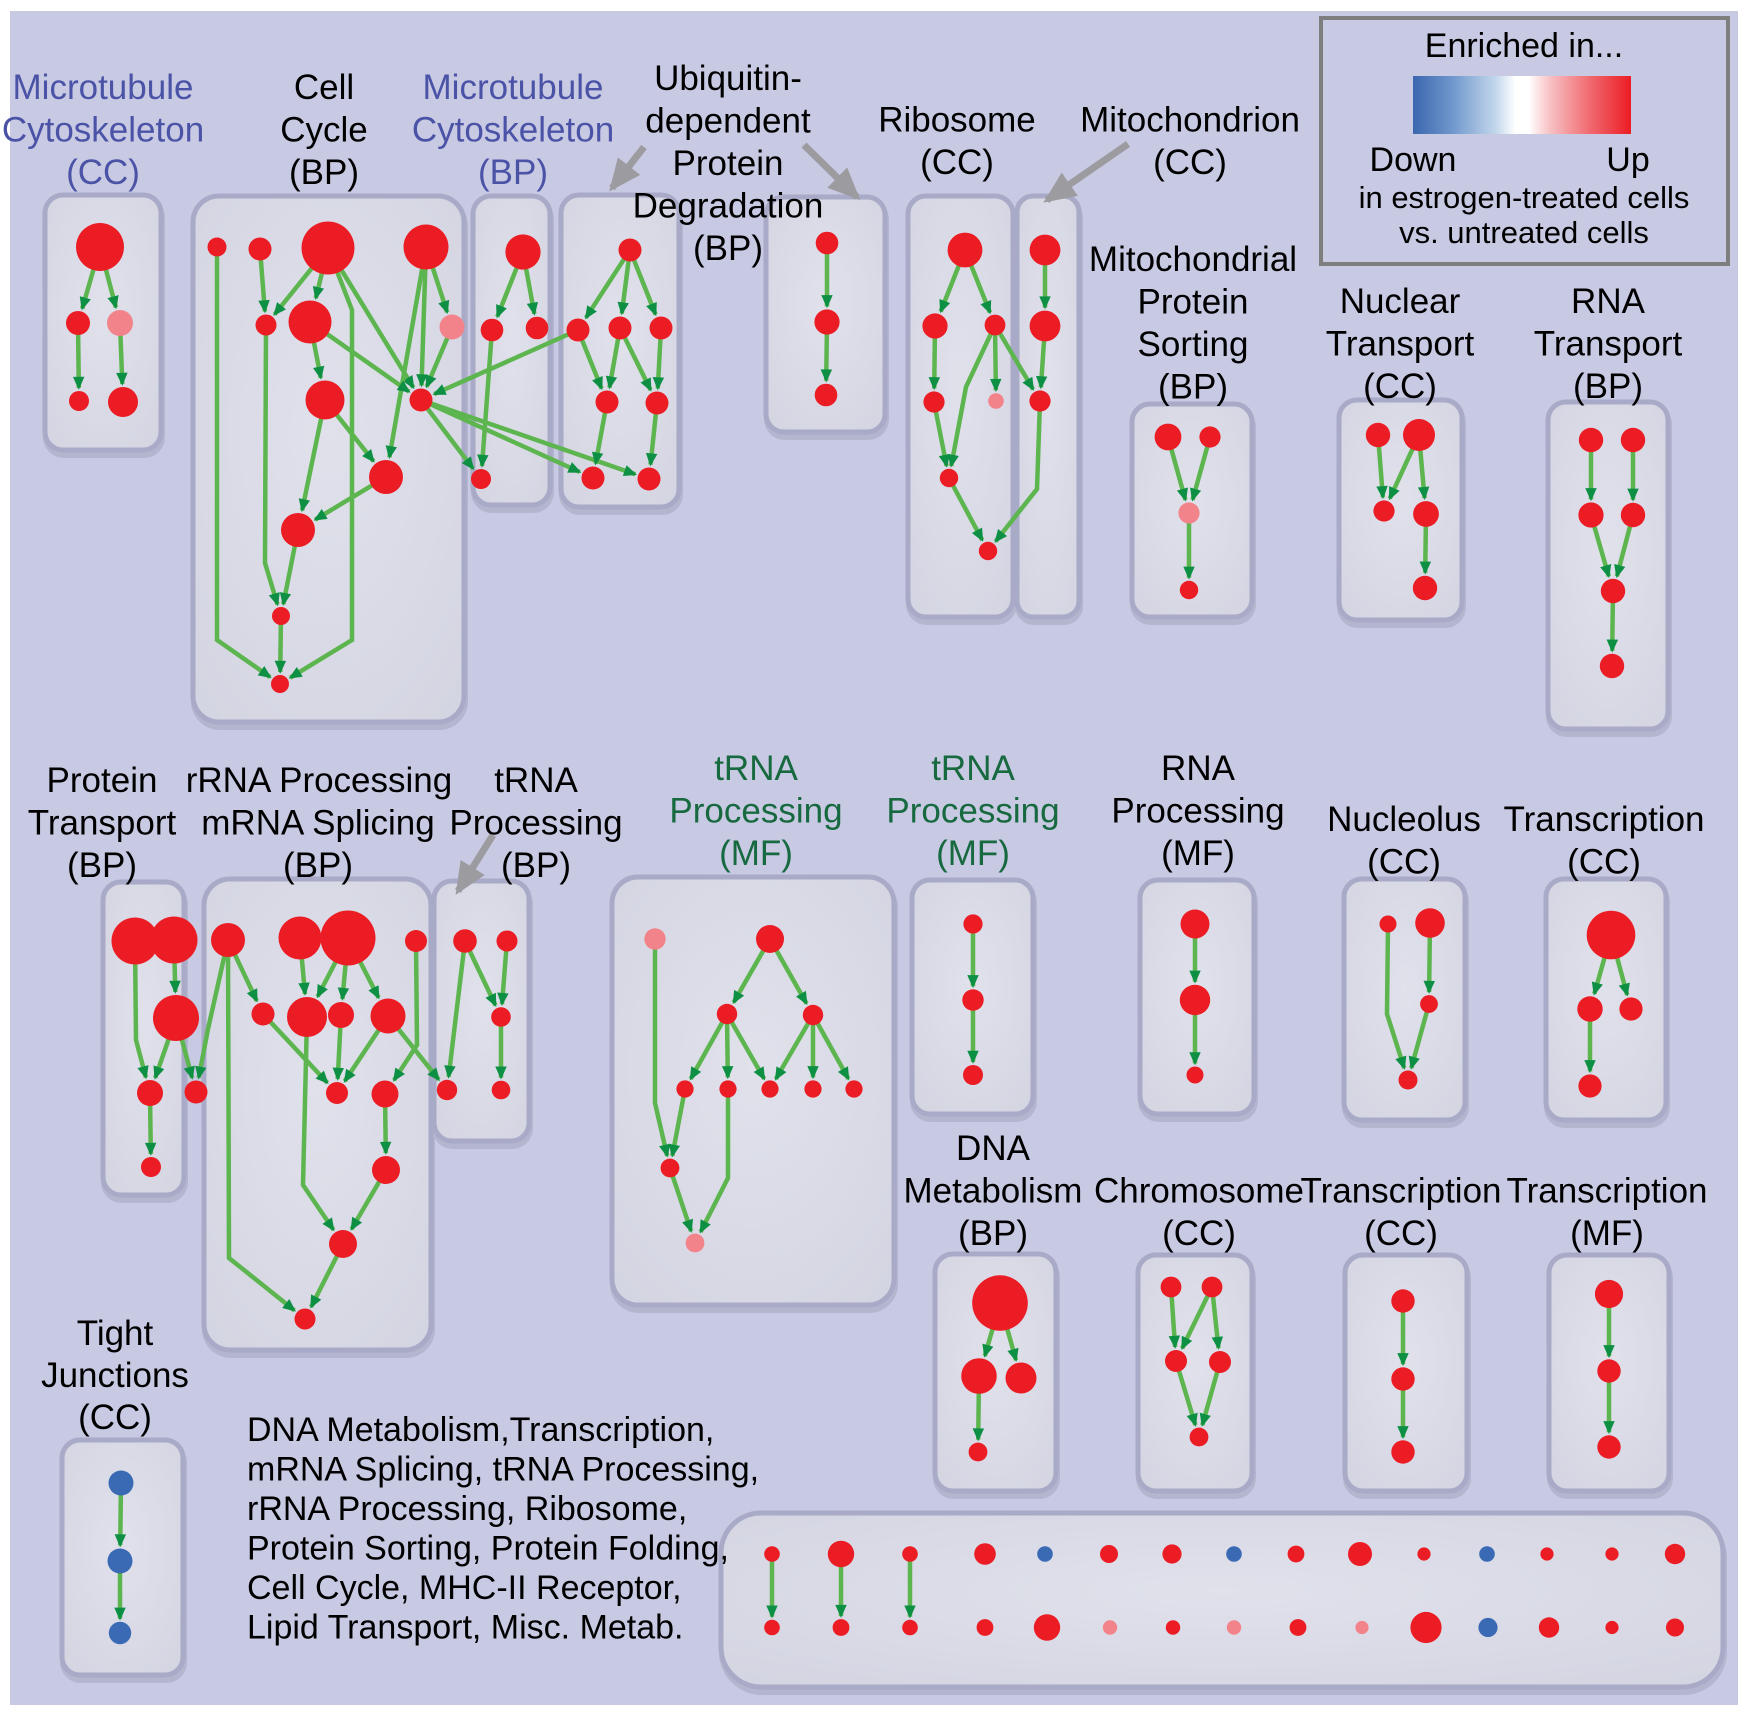 This screenshot has height=1715, width=1750. Describe the element at coordinates (993, 1191) in the screenshot. I see `svg-text: Metabolism` at that location.